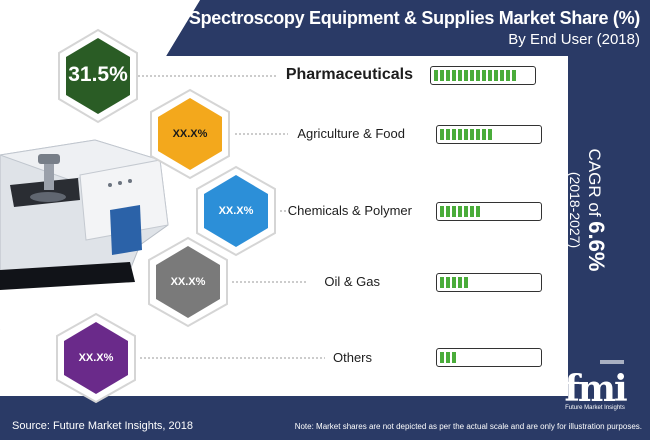  What do you see at coordinates (574, 39) in the screenshot?
I see `chart-subtitle: By End User (2018)` at bounding box center [574, 39].